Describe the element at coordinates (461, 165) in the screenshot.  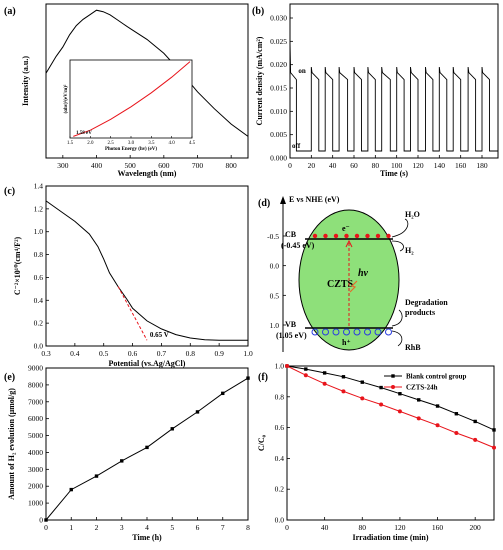
I see `panel-b-xtick-label: 160` at that location.